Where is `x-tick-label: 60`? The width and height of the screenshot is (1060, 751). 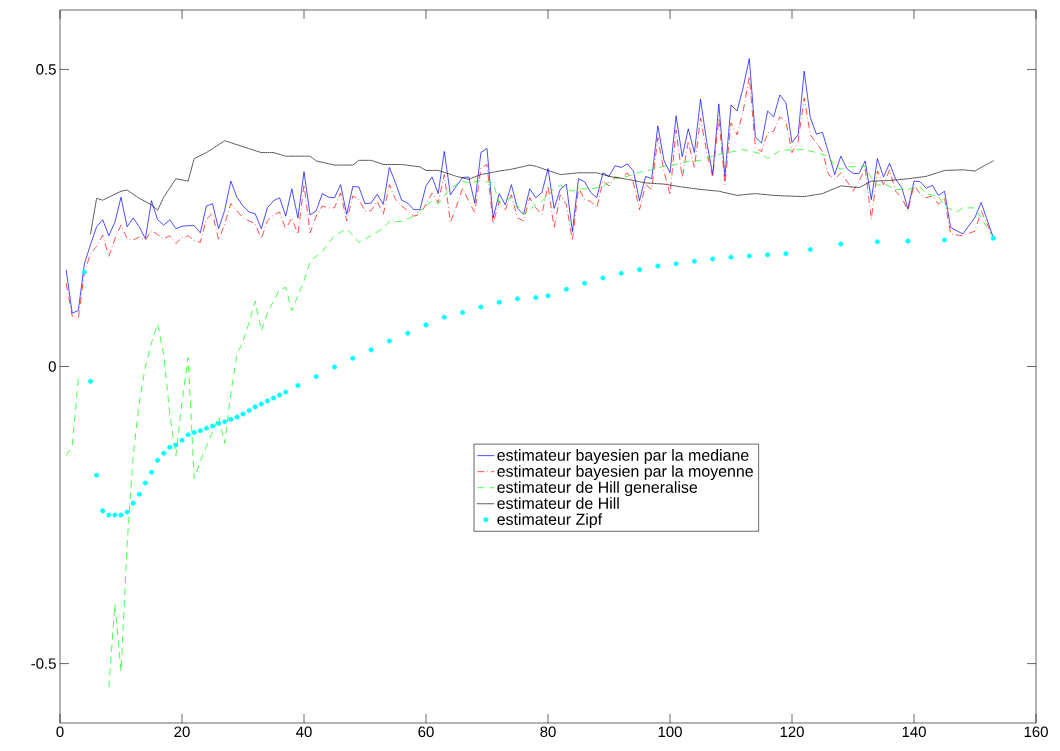
x-tick-label: 60 is located at coordinates (426, 732).